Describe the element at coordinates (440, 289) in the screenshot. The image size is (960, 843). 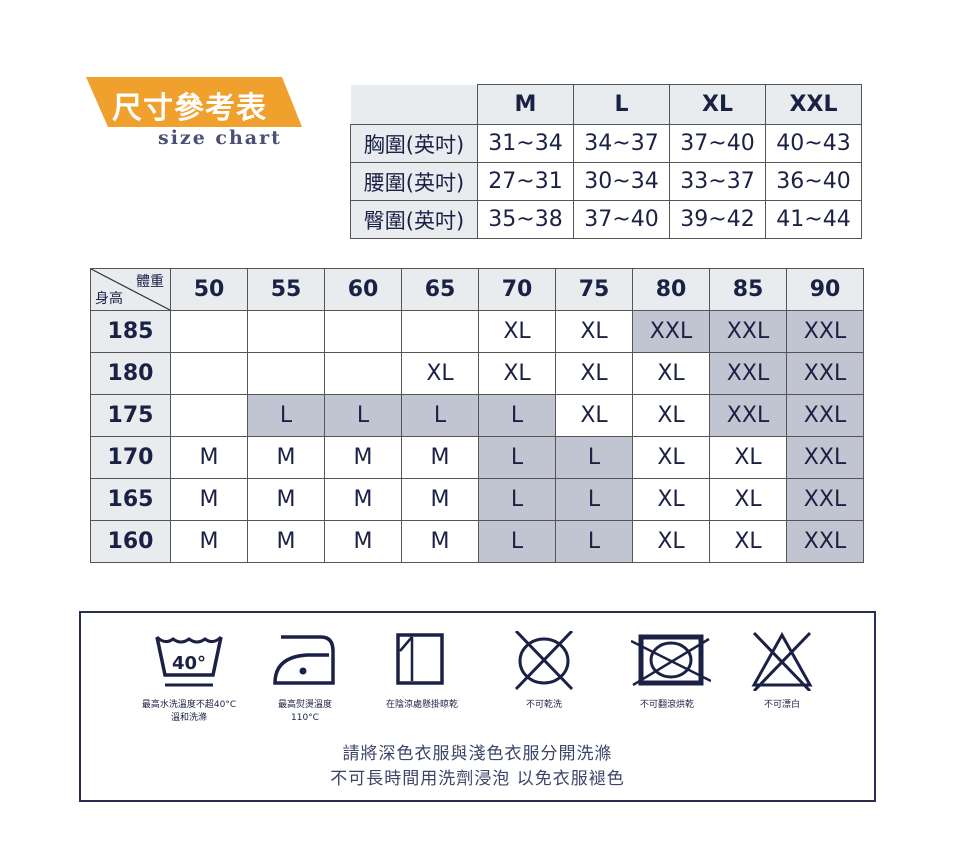
I see `weight-header: 65` at that location.